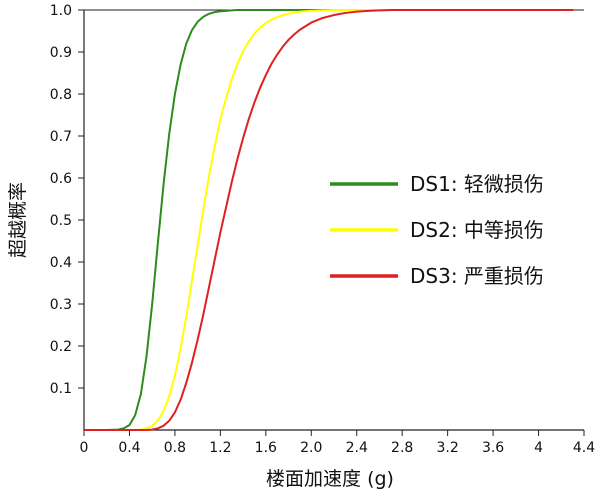  Describe the element at coordinates (129, 448) in the screenshot. I see `x-tick-label: 0.4` at that location.